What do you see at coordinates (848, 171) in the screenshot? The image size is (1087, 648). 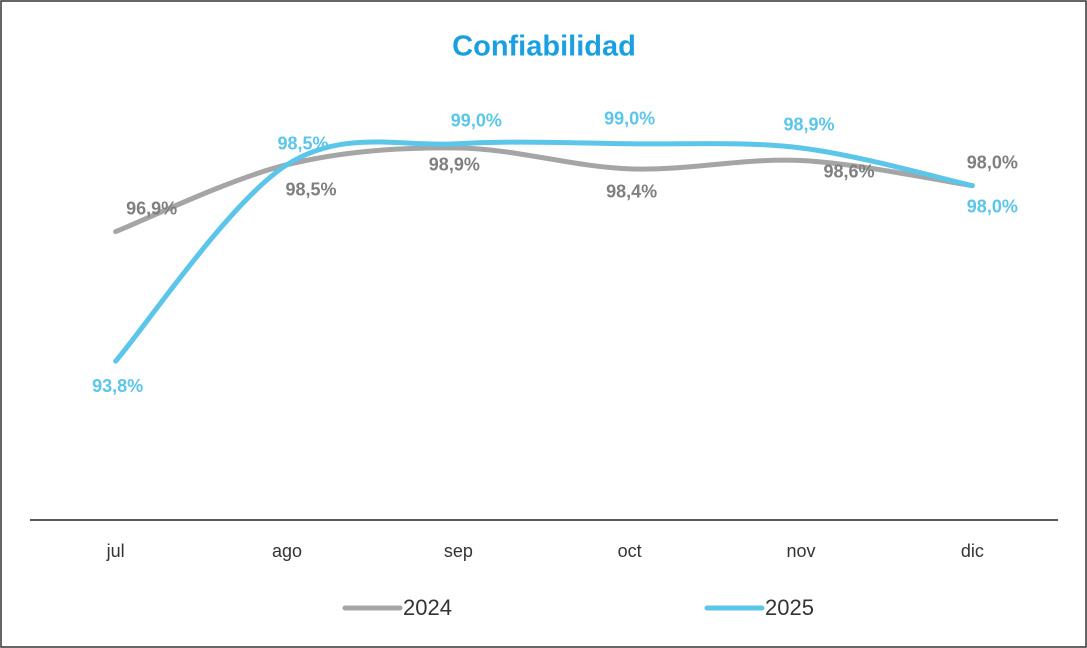 I see `data-label: 98,6%` at bounding box center [848, 171].